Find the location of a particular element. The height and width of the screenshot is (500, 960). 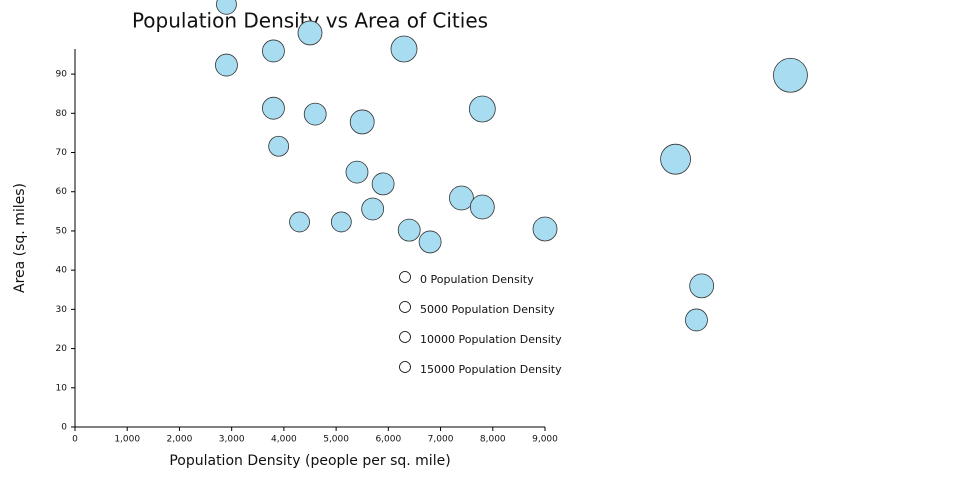

x-tick-label: 0 is located at coordinates (75, 440).